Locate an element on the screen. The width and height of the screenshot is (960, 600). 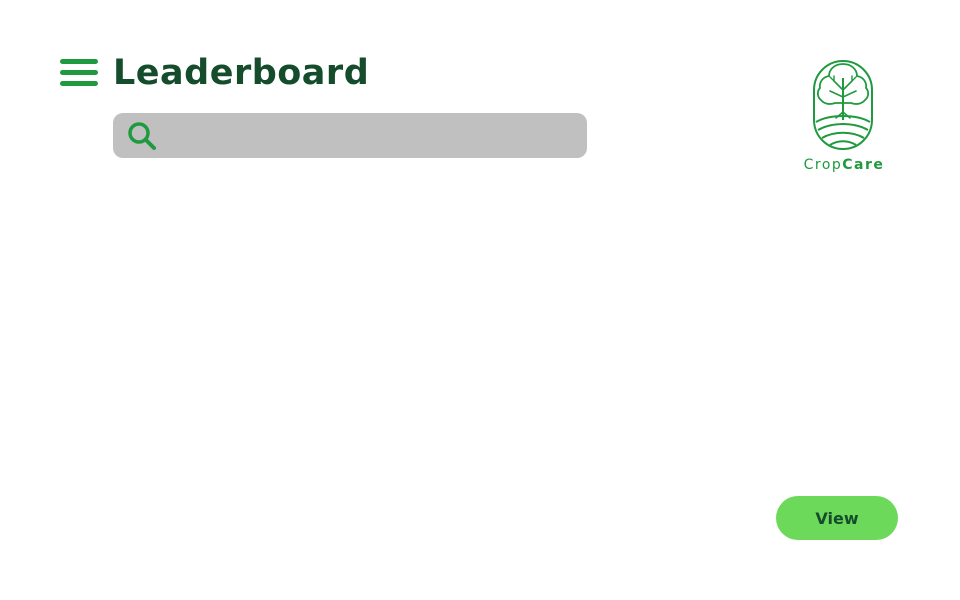
logo-wordmark: CropCare is located at coordinates (844, 165).